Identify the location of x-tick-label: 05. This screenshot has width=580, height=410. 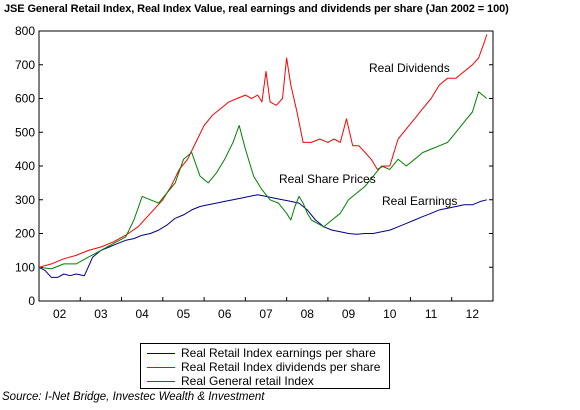
(184, 314).